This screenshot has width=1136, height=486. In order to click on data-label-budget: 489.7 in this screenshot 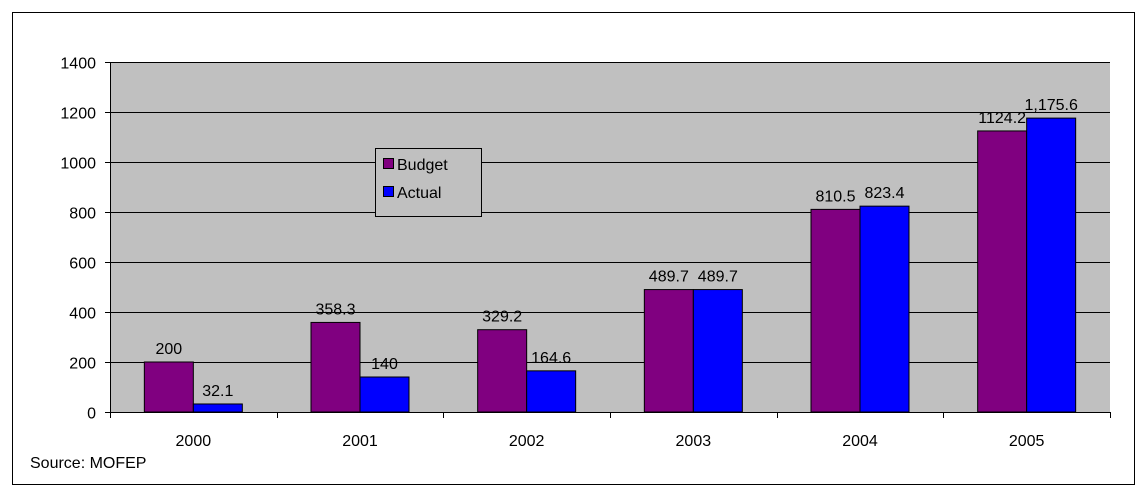, I will do `click(669, 277)`.